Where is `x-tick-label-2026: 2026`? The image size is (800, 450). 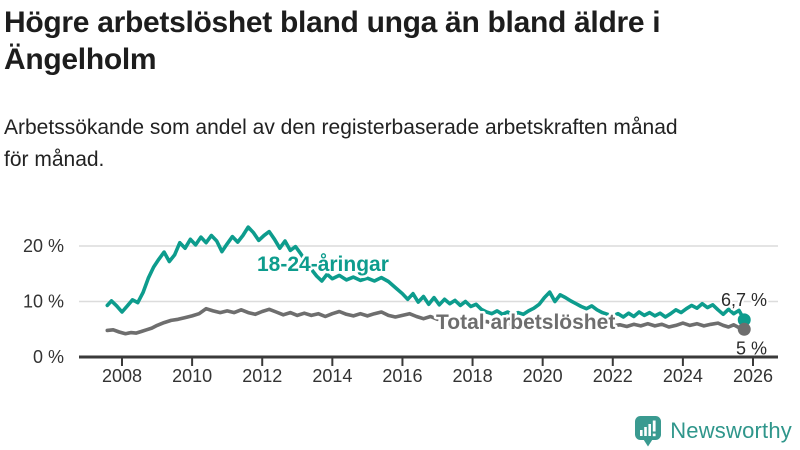
x-tick-label-2026: 2026 is located at coordinates (753, 376).